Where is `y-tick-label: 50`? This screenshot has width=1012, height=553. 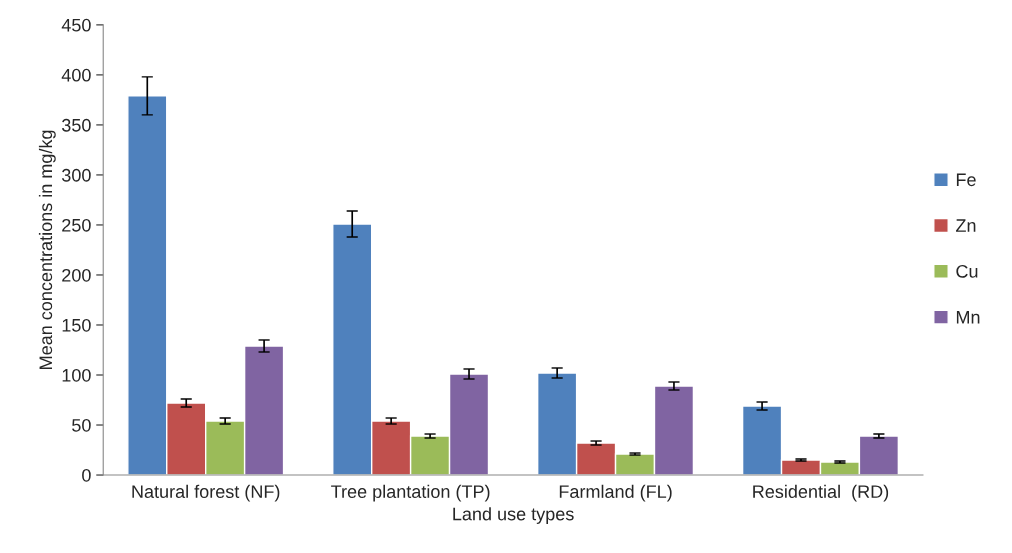
y-tick-label: 50 is located at coordinates (81, 425).